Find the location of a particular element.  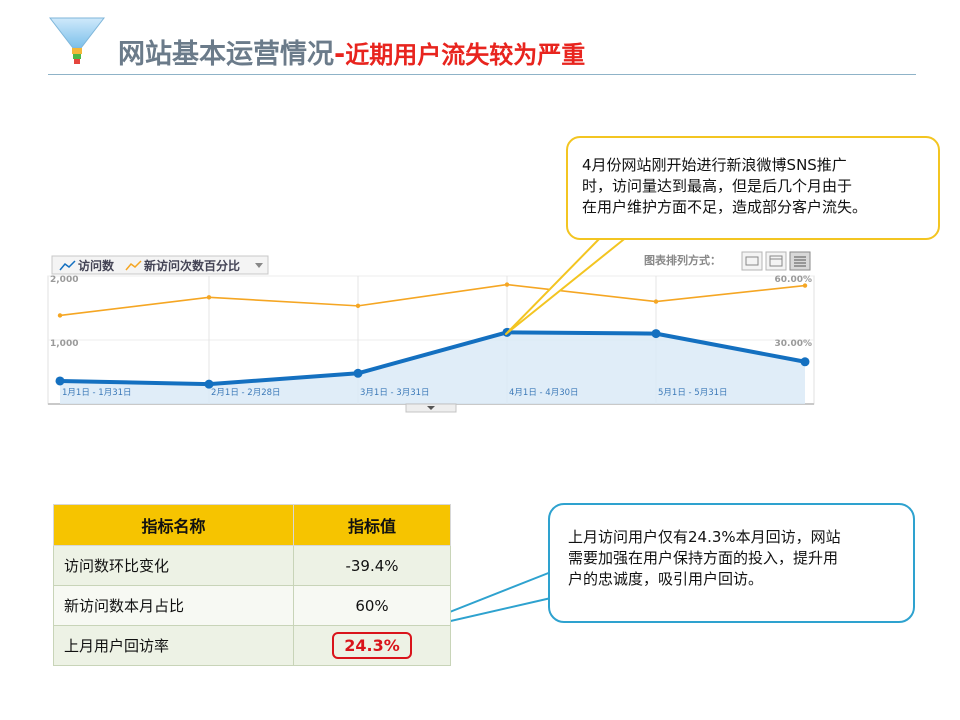

table-row: 上月用户回访率 24.3% is located at coordinates (252, 645).